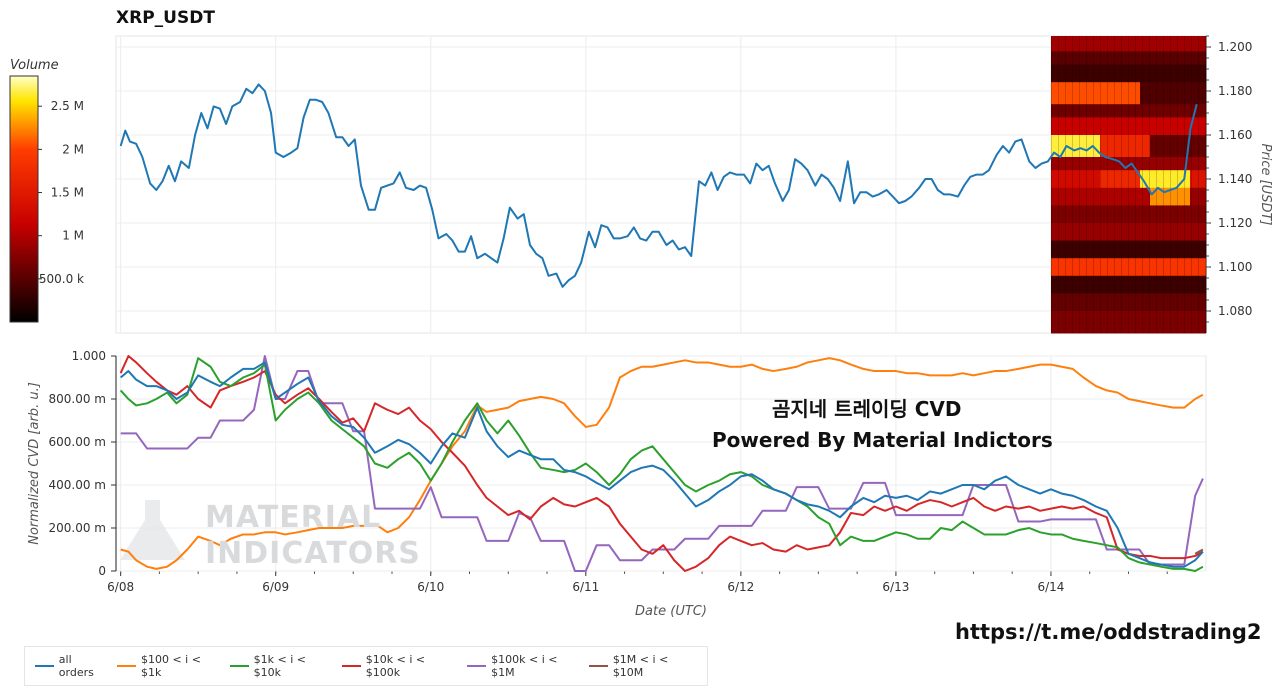  What do you see at coordinates (1235, 267) in the screenshot?
I see `price-y-tick-label: 1.100` at bounding box center [1235, 267].